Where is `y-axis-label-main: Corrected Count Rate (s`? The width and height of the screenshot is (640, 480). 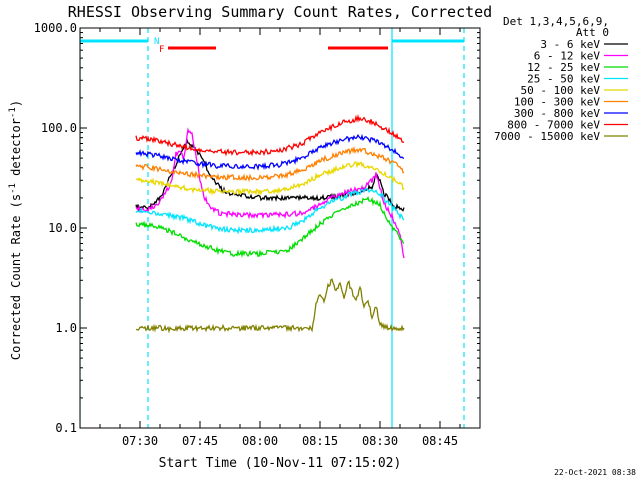 y-axis-label-main: Corrected Count Rate (s is located at coordinates (16, 277).